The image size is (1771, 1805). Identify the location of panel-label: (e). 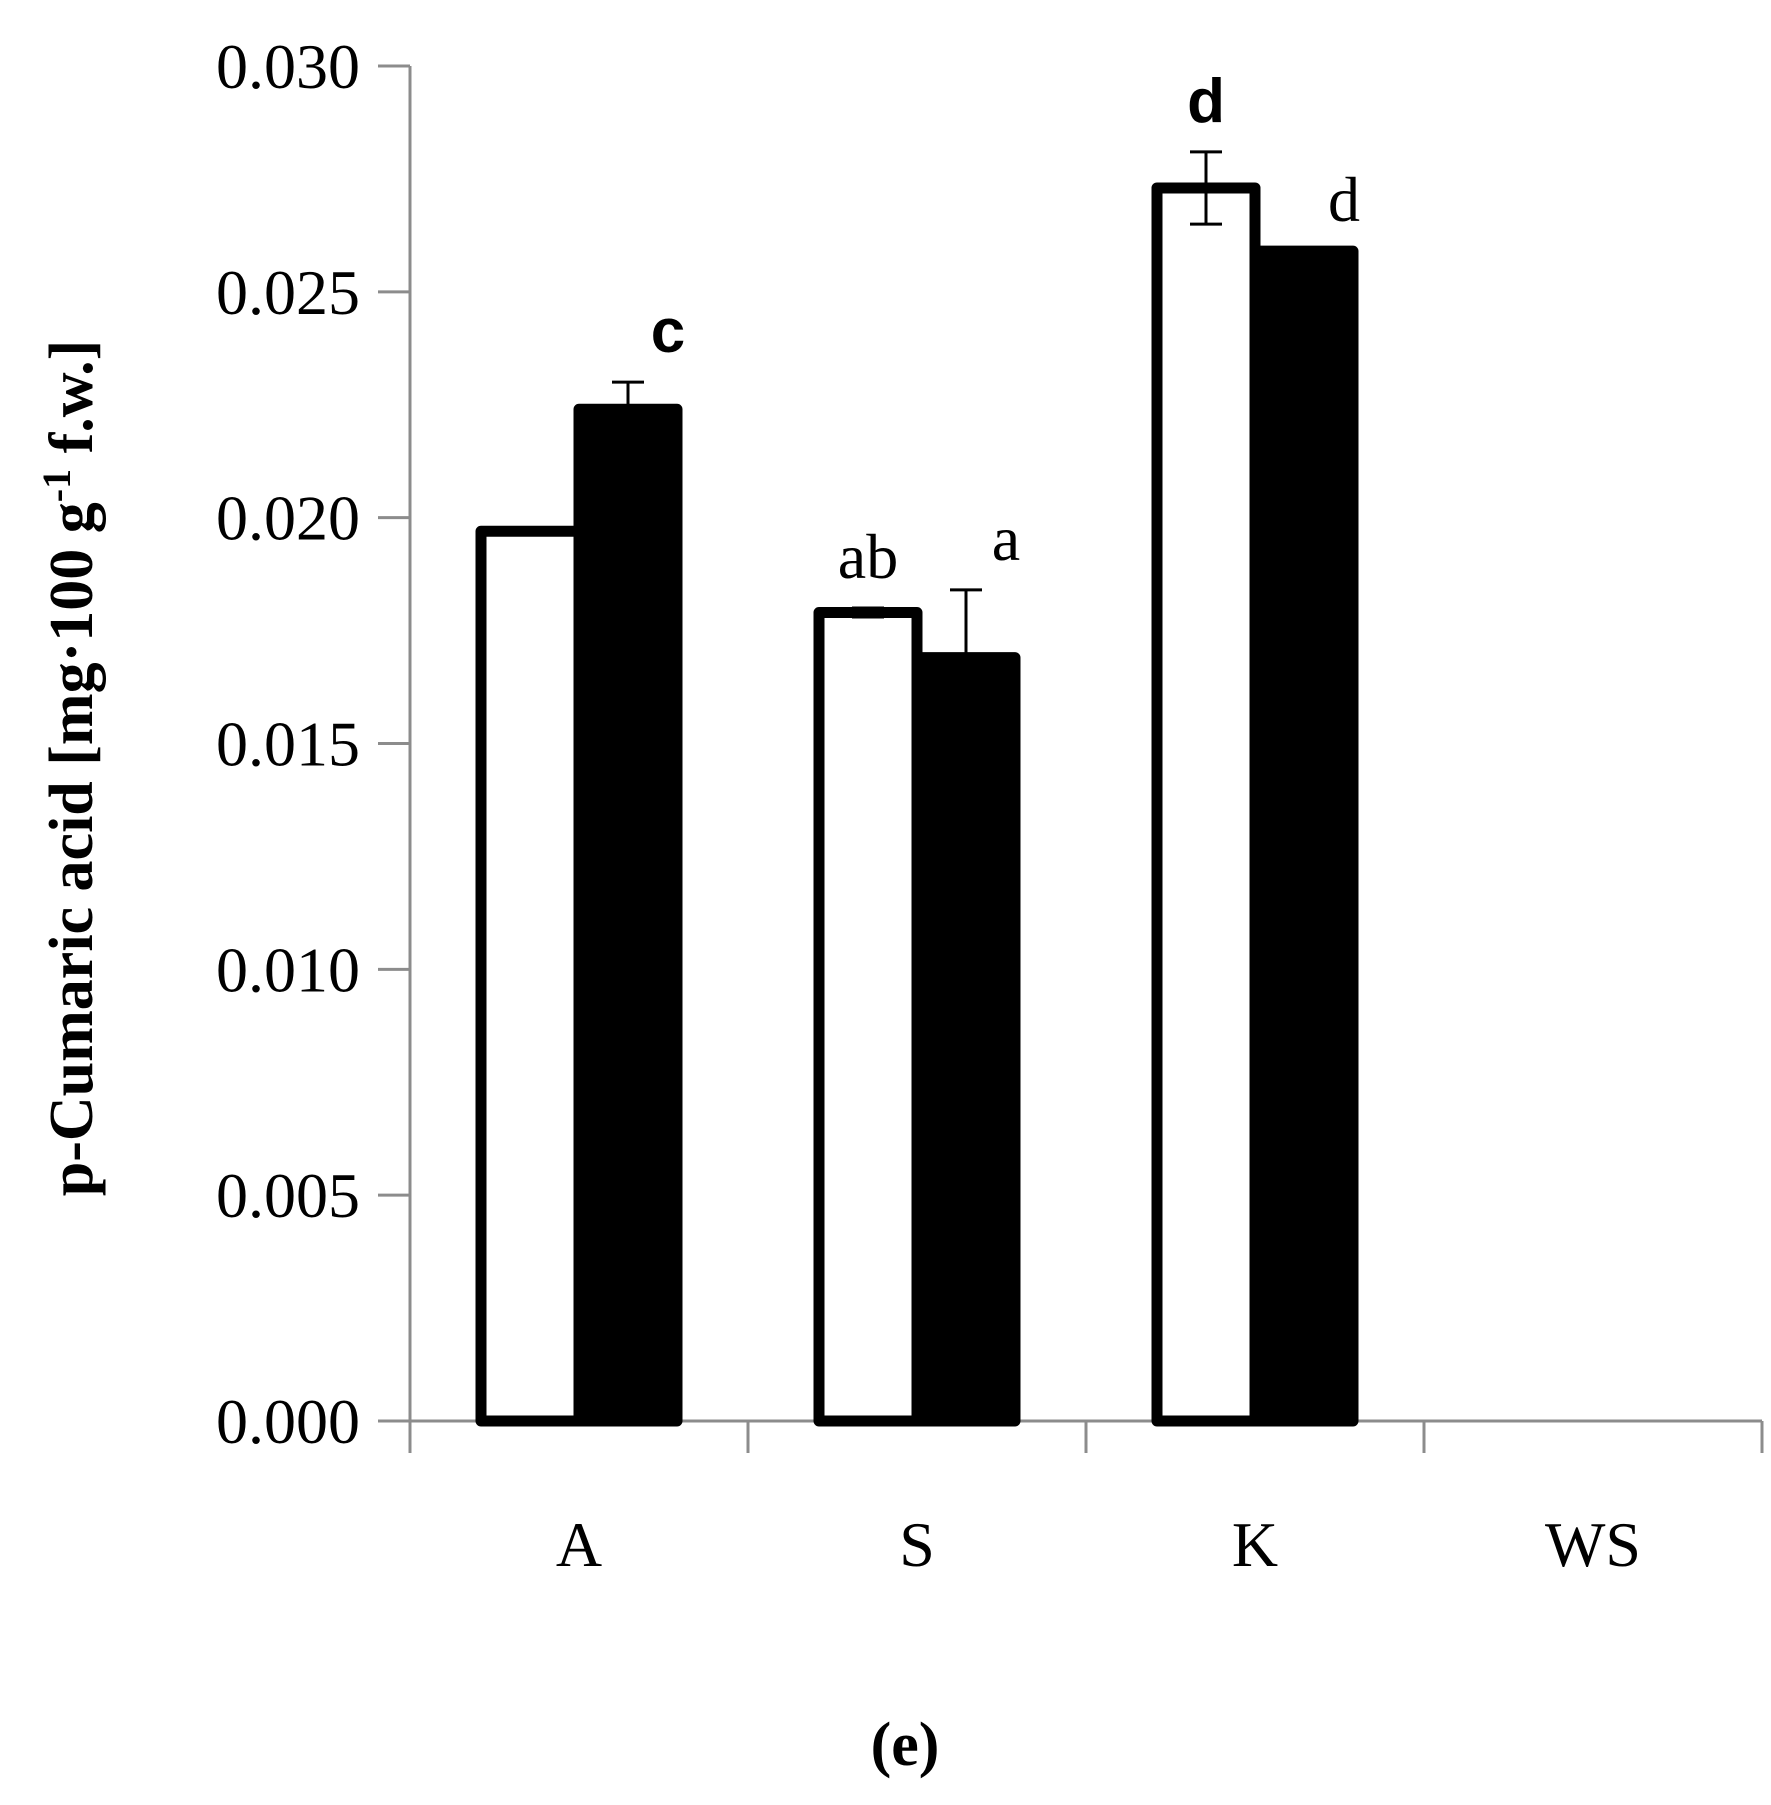
(905, 1745).